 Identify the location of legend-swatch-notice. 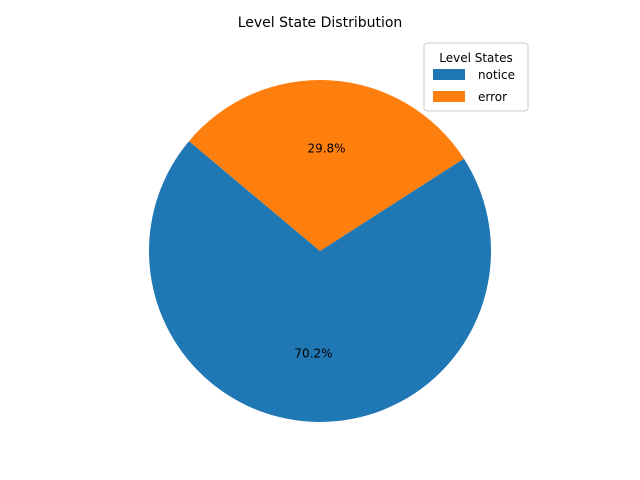
(449, 74).